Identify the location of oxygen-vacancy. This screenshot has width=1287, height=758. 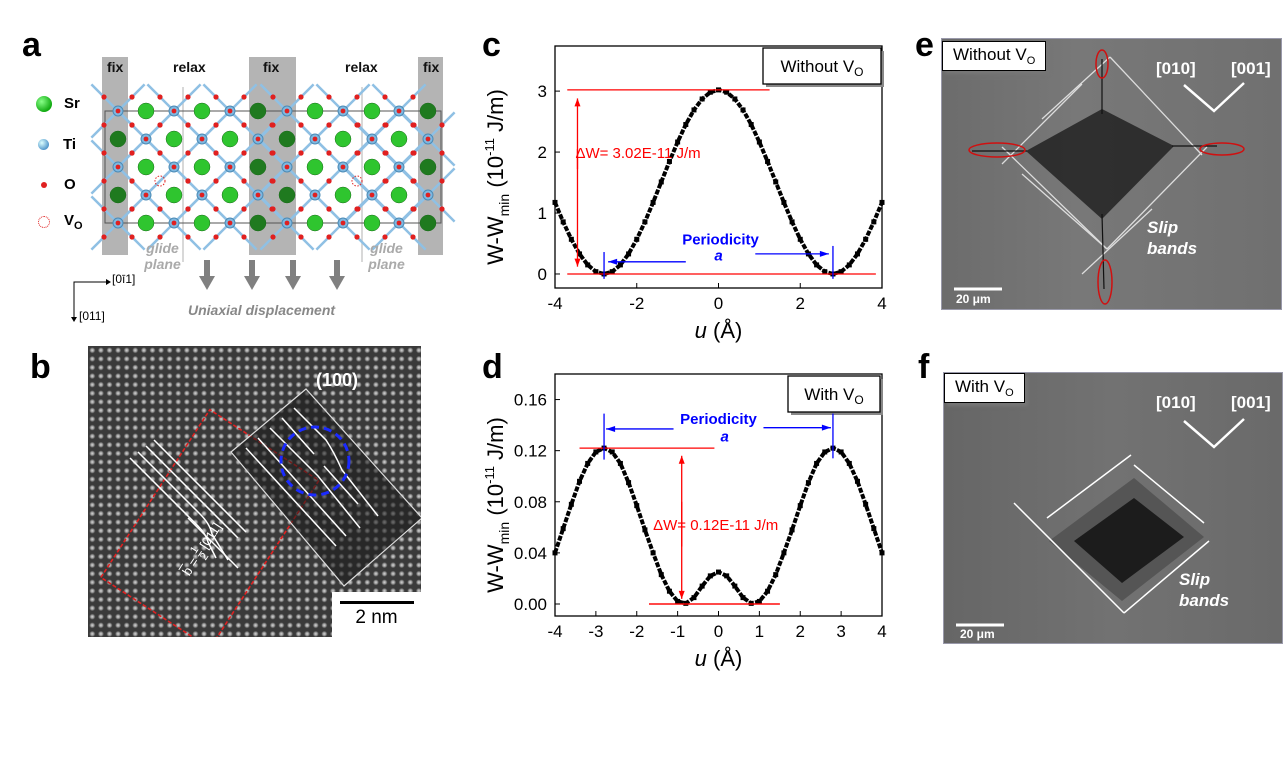
(357, 181).